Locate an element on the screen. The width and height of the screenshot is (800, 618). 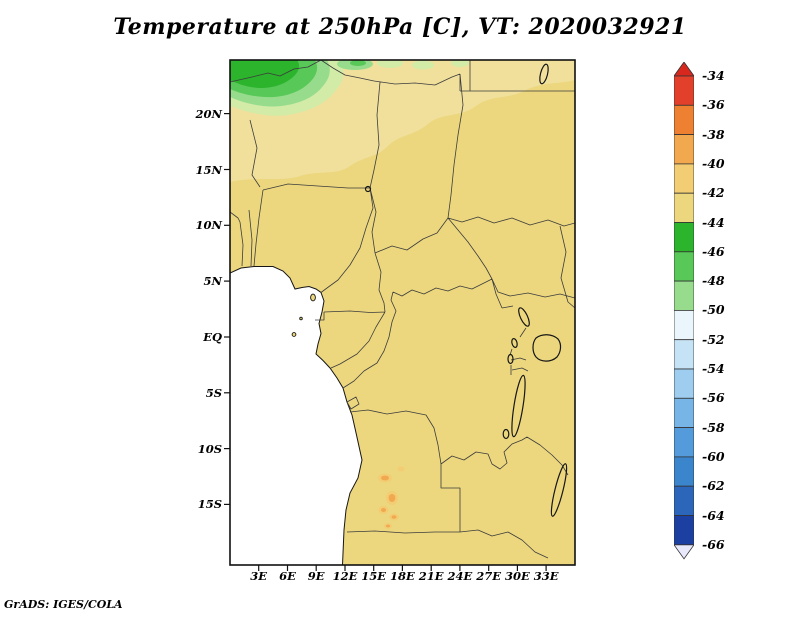
colorbar-tick-label: -62 is located at coordinates (713, 486).